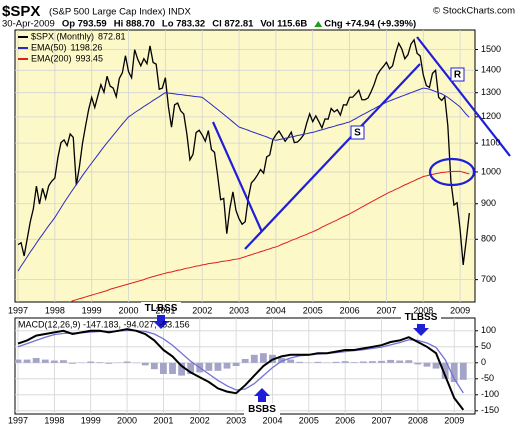 Image resolution: width=520 pixels, height=429 pixels. I want to click on up-arrow, so click(318, 24).